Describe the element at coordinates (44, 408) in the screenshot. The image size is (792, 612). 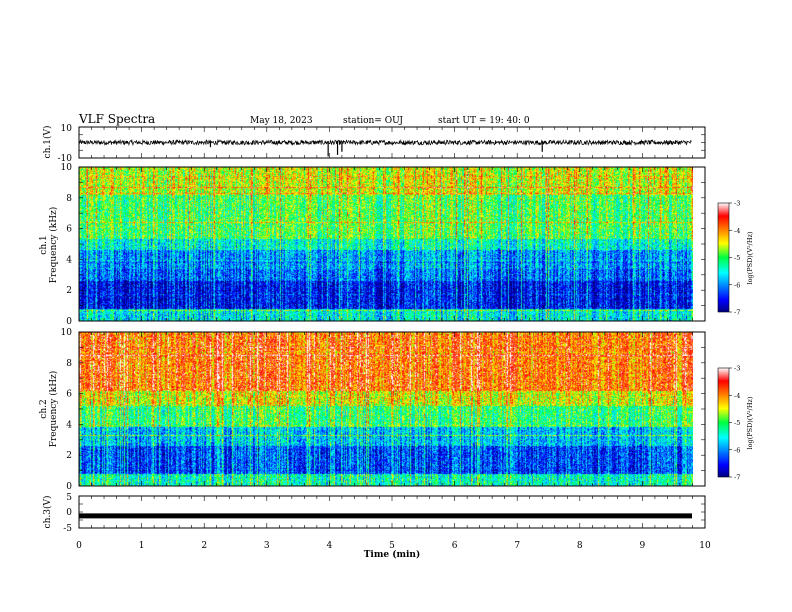
I see `ch2-spectrogram-ylabel: ch.2` at that location.